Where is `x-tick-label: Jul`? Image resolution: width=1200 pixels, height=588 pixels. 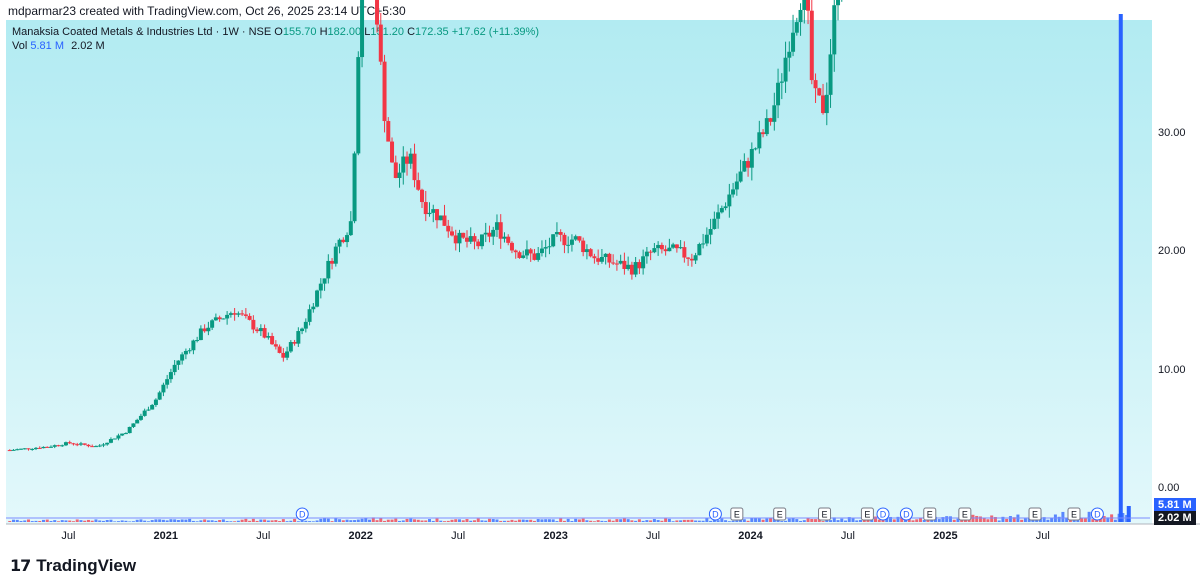
x-tick-label: Jul is located at coordinates (653, 536).